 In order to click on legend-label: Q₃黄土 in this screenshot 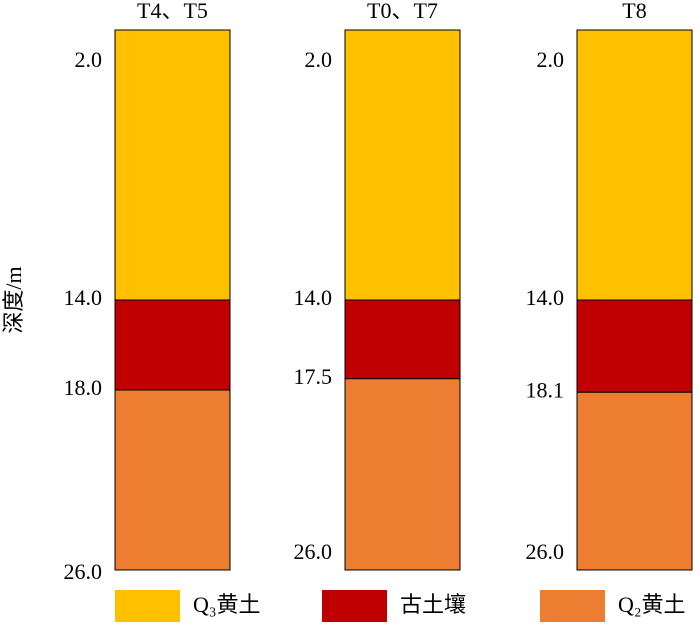, I will do `click(227, 604)`.